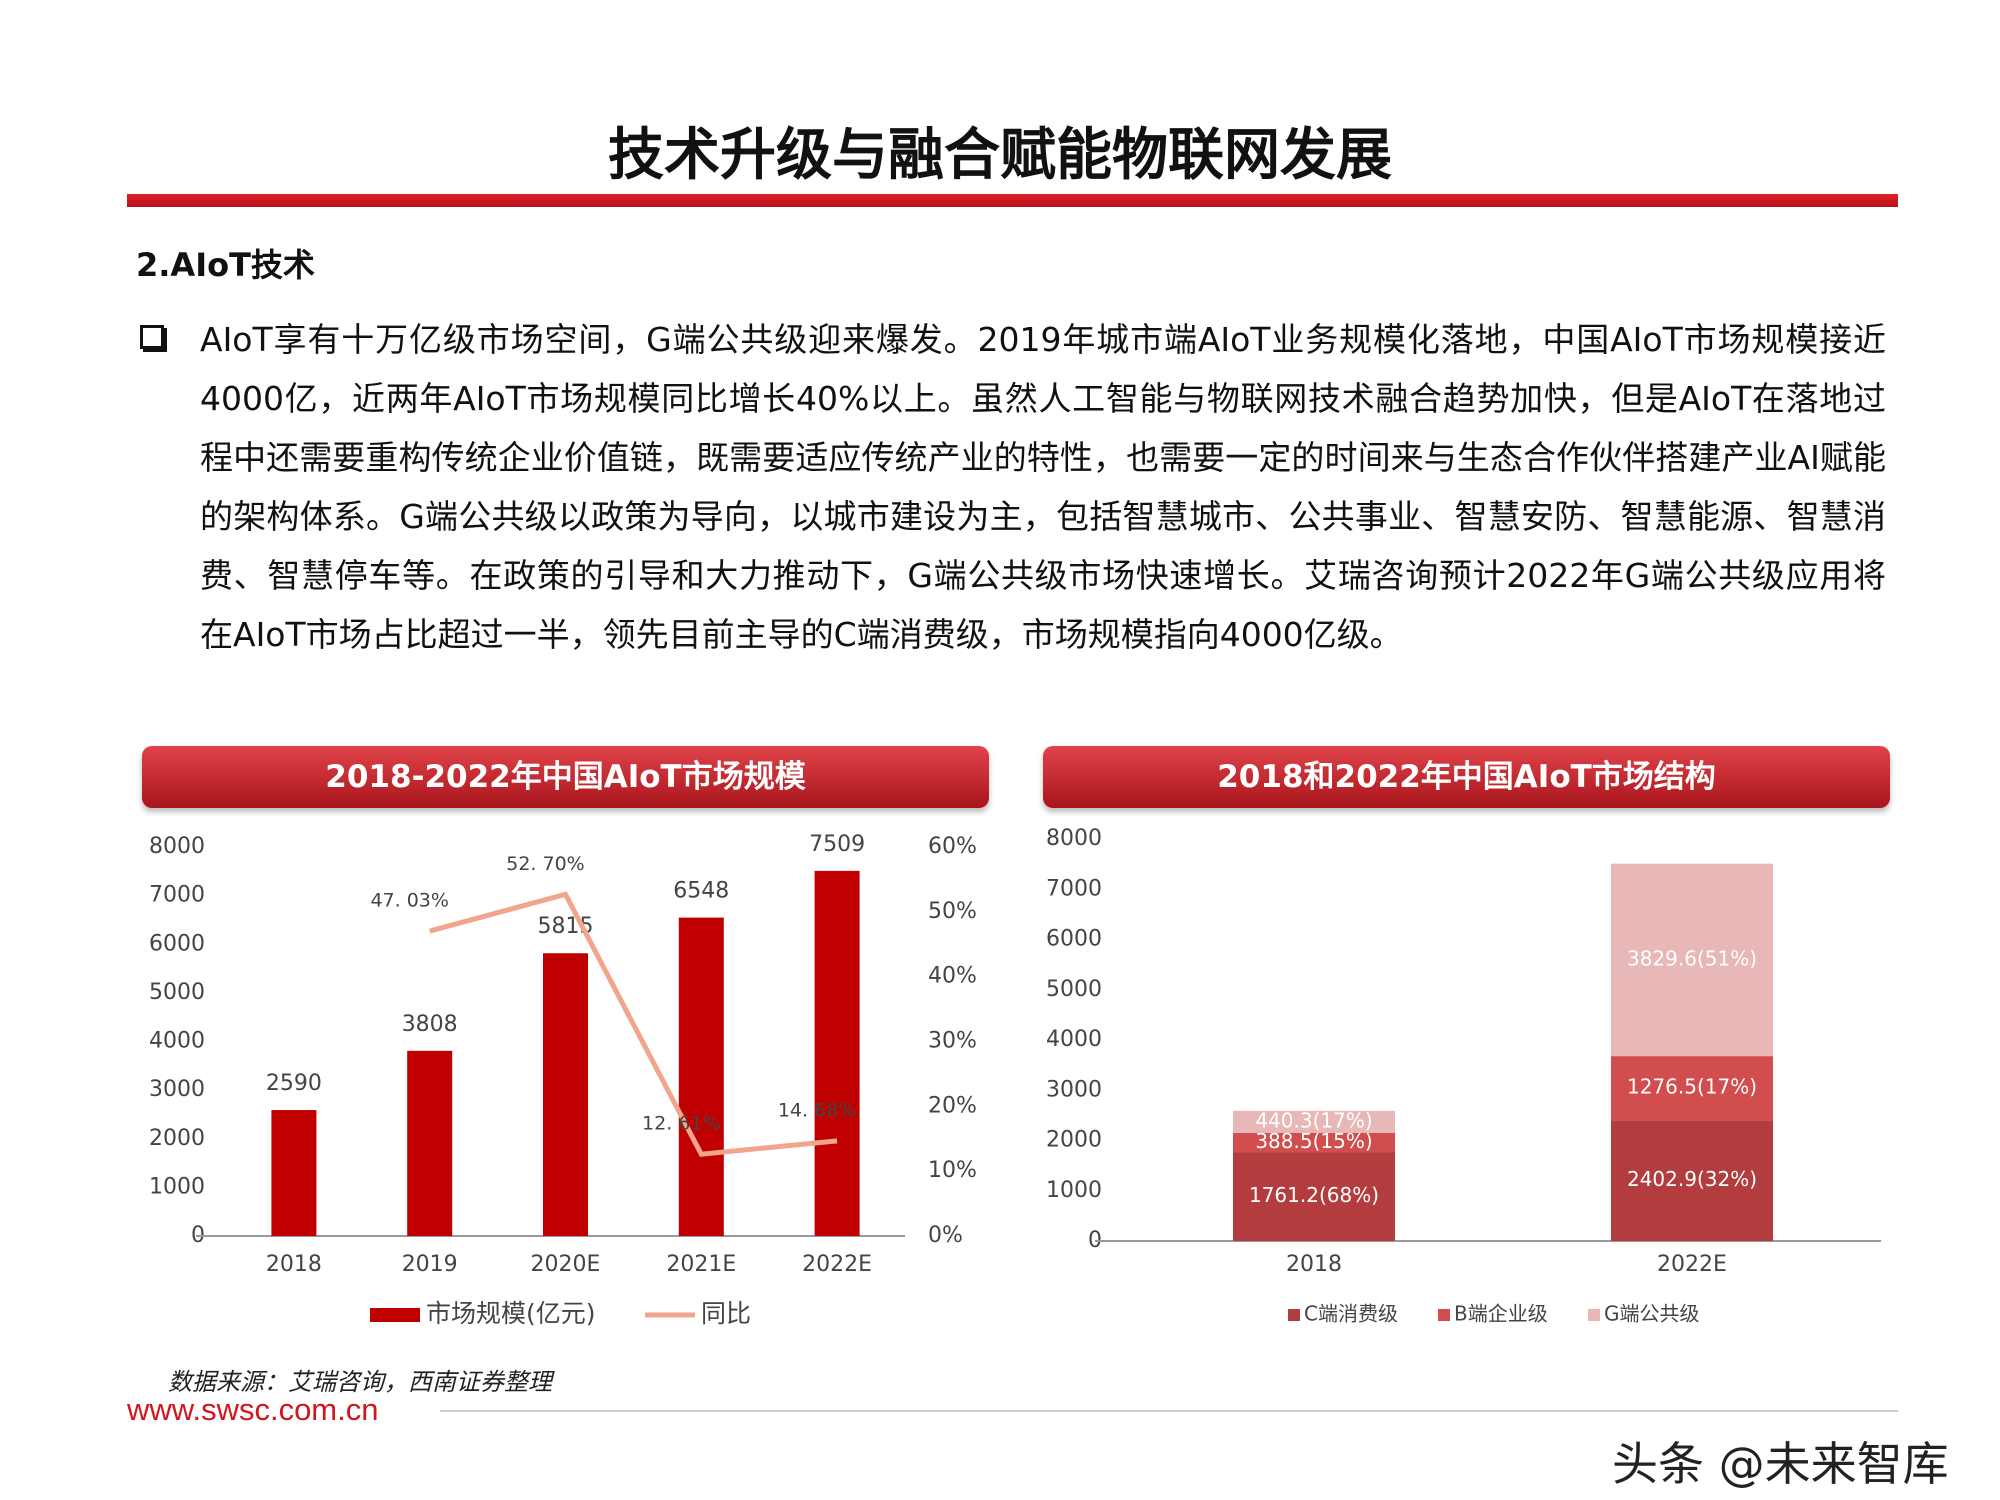  Describe the element at coordinates (952, 846) in the screenshot. I see `y2-tick-label: 60%` at that location.